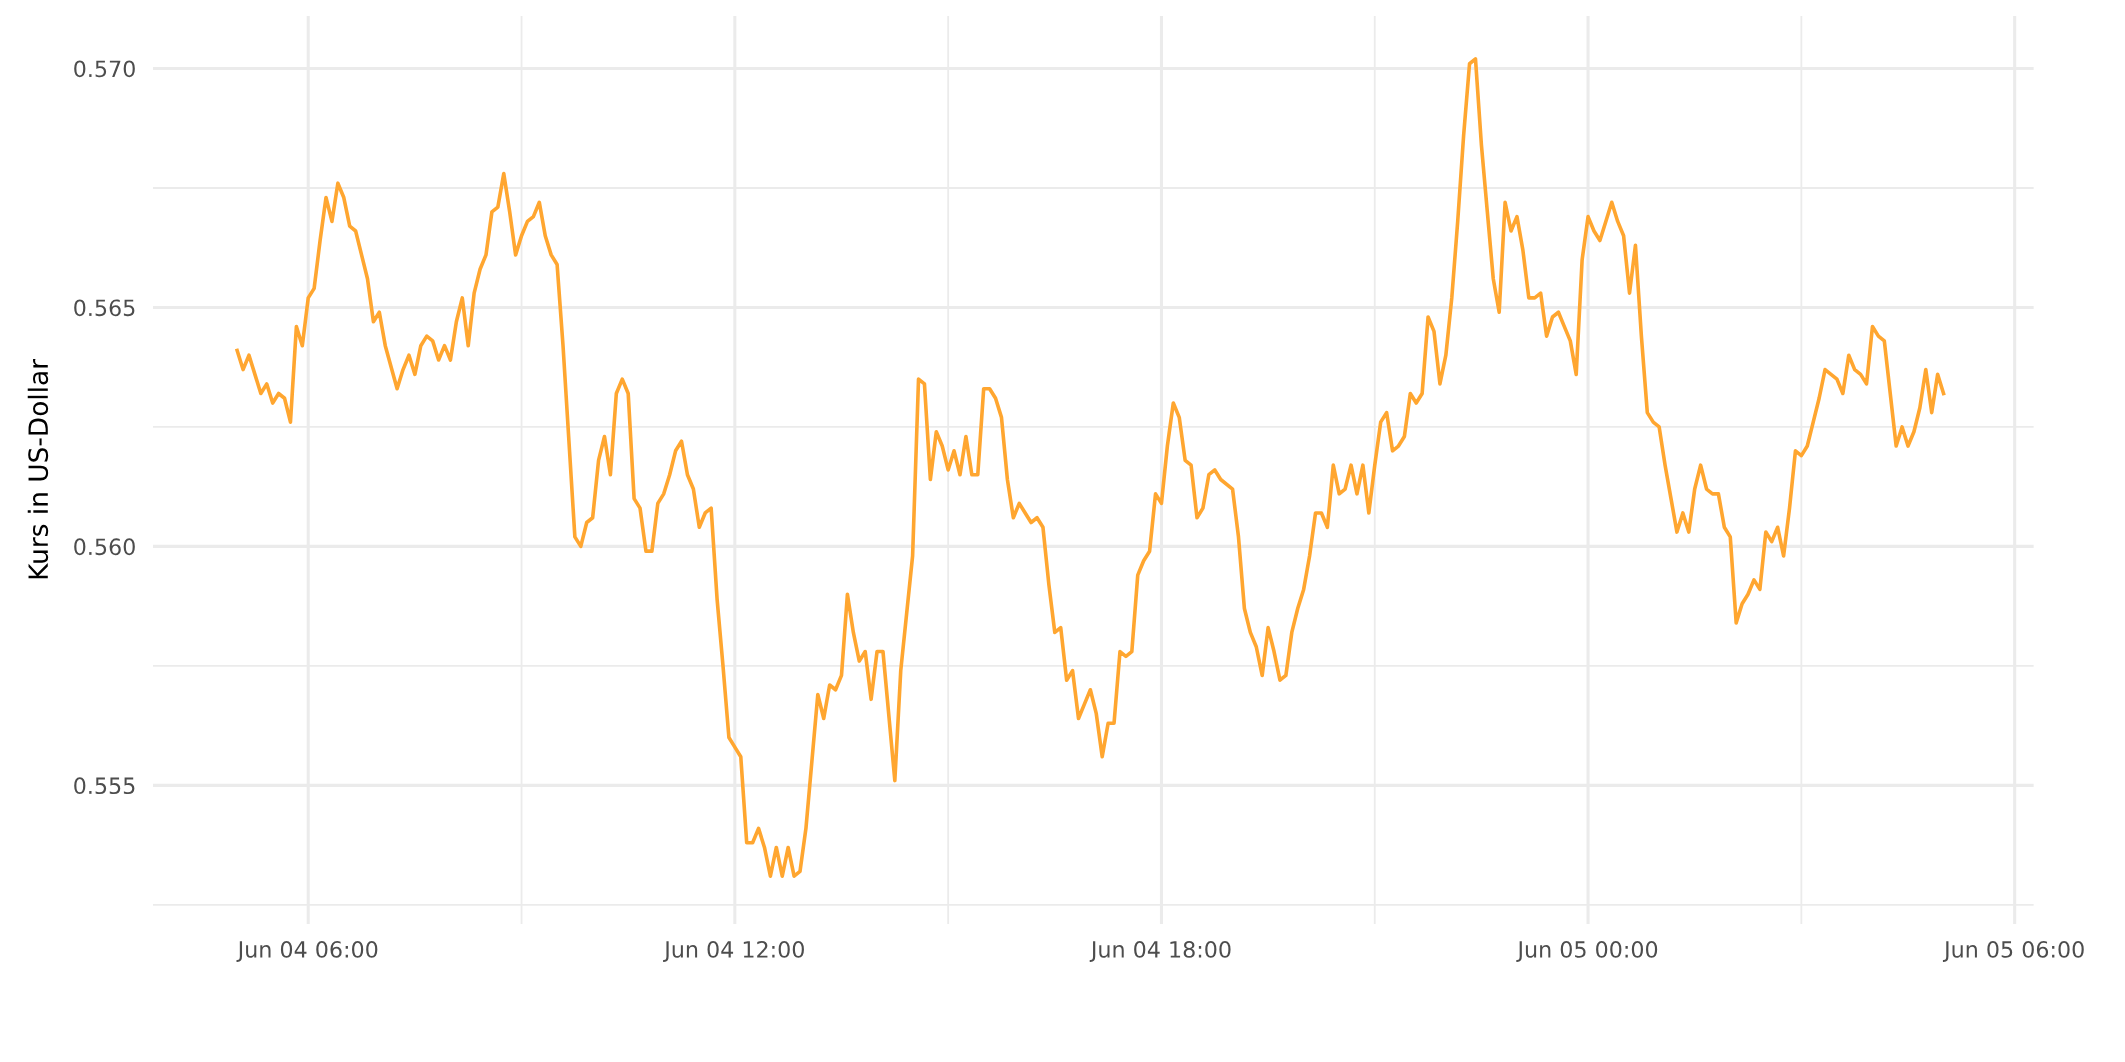 This screenshot has width=2125, height=1062. Describe the element at coordinates (1160, 951) in the screenshot. I see `x-tick-label: Jun 04 18:00` at that location.